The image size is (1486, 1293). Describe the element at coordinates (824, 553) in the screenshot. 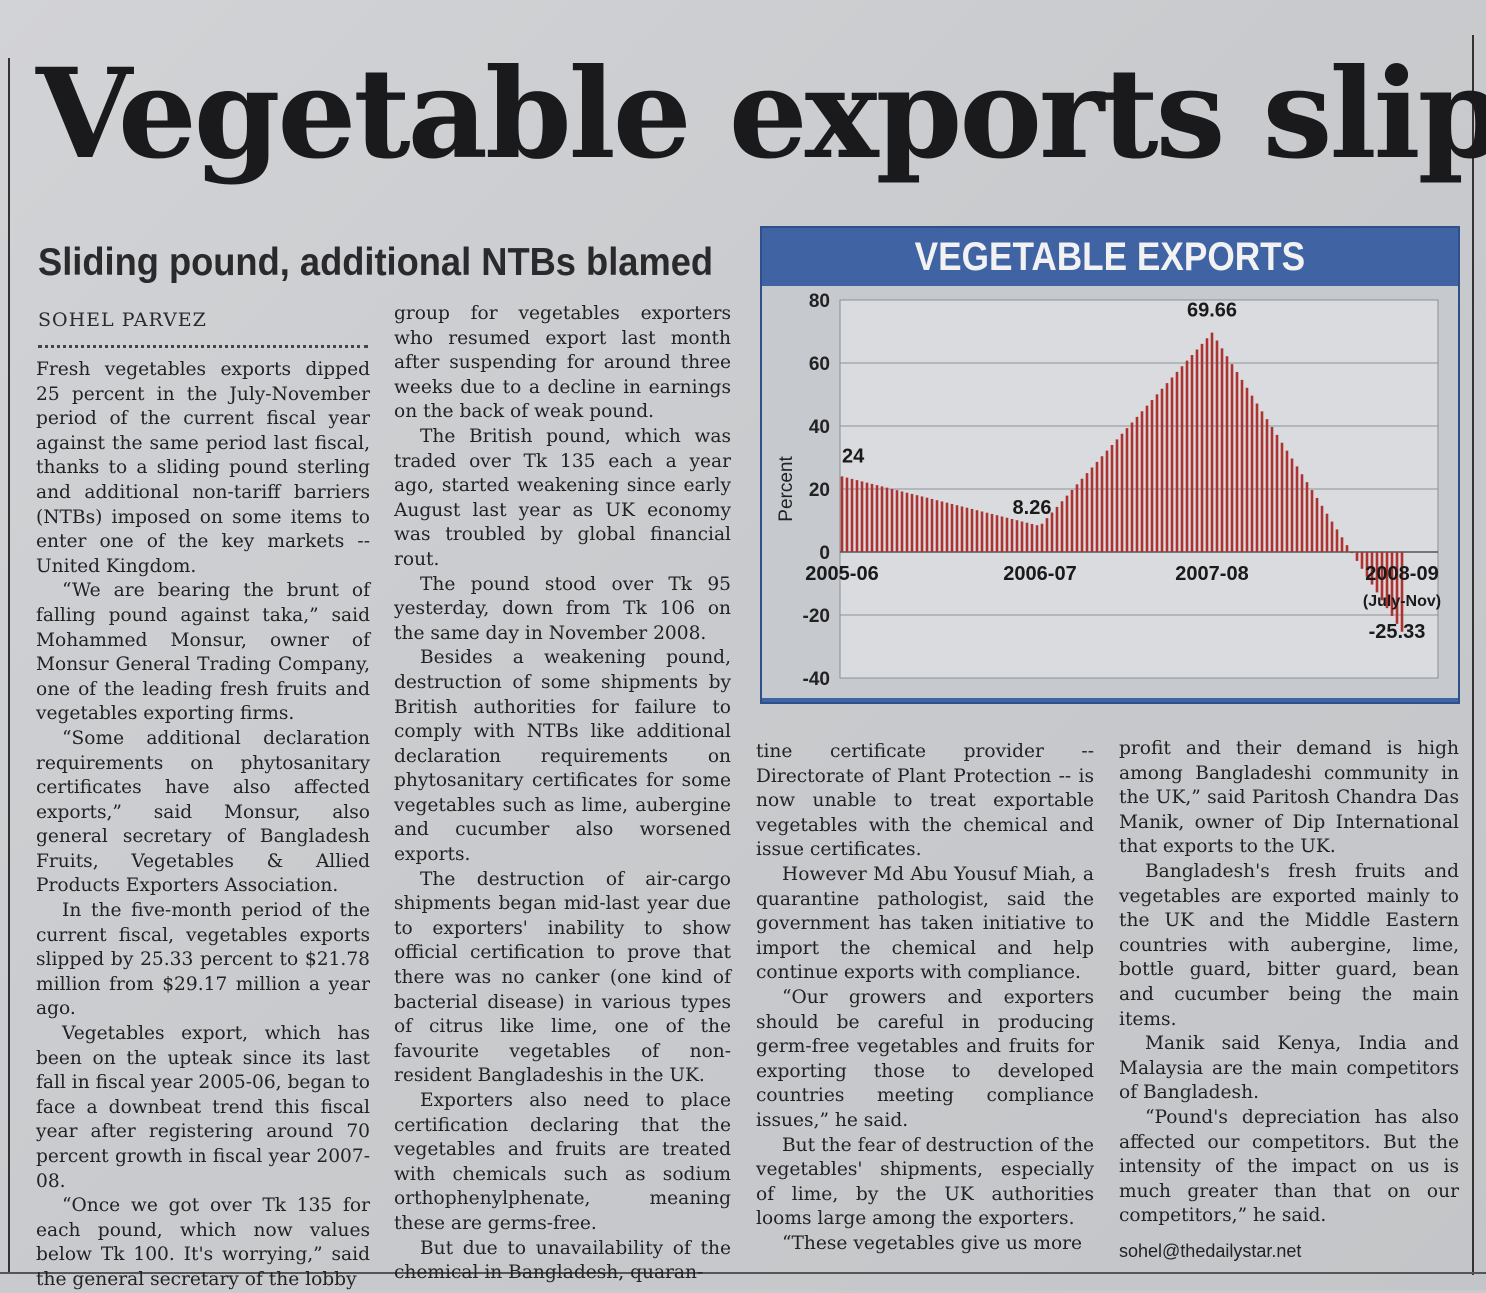

I see `y-tick-label: 0` at that location.